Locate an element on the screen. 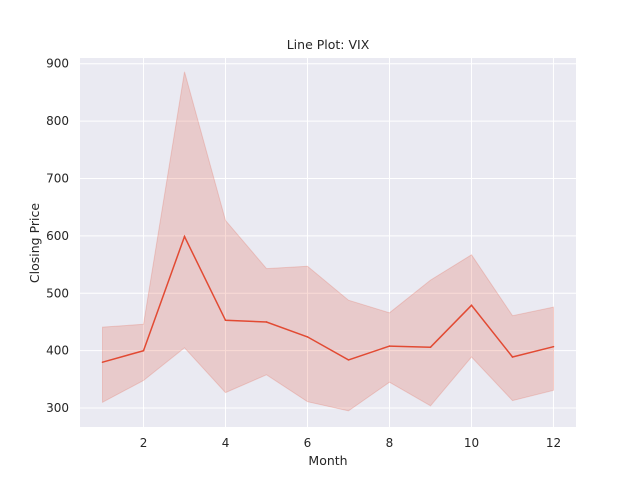 The image size is (640, 480). x-tick-label: 2 is located at coordinates (144, 443).